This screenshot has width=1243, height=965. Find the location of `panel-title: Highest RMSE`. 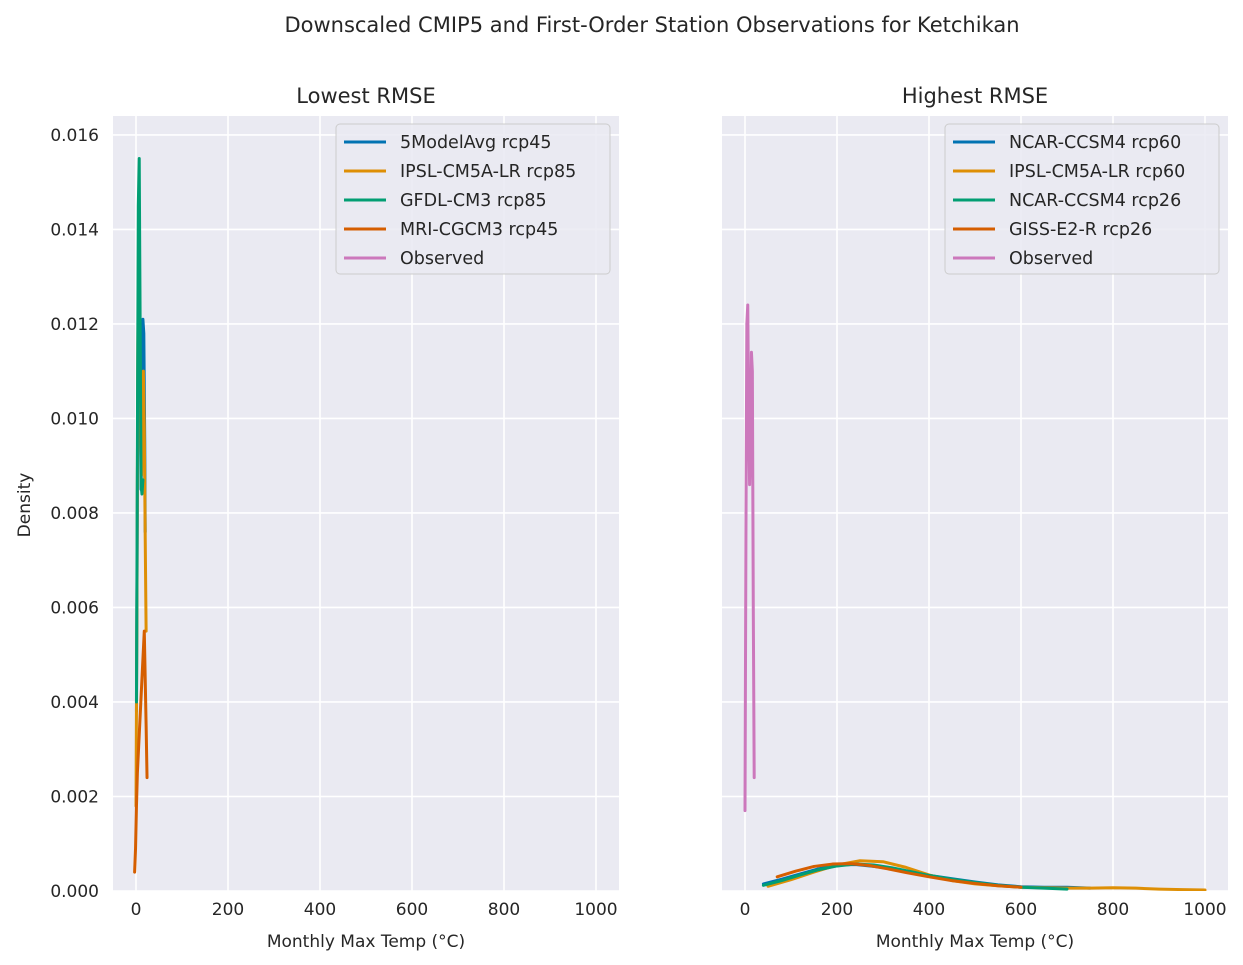

panel-title: Highest RMSE is located at coordinates (975, 96).